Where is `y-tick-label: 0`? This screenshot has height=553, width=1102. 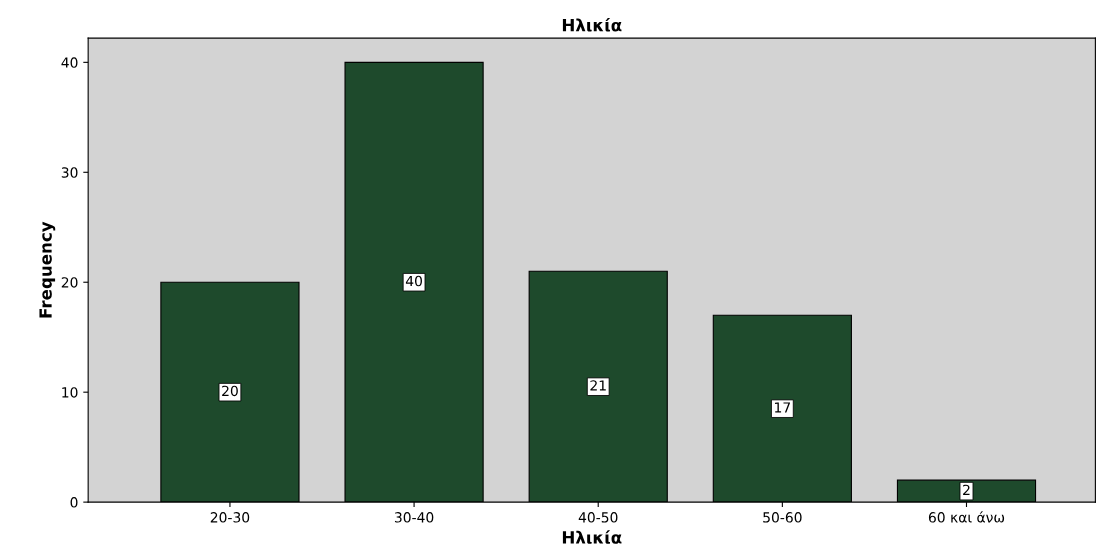
y-tick-label: 0 is located at coordinates (74, 502).